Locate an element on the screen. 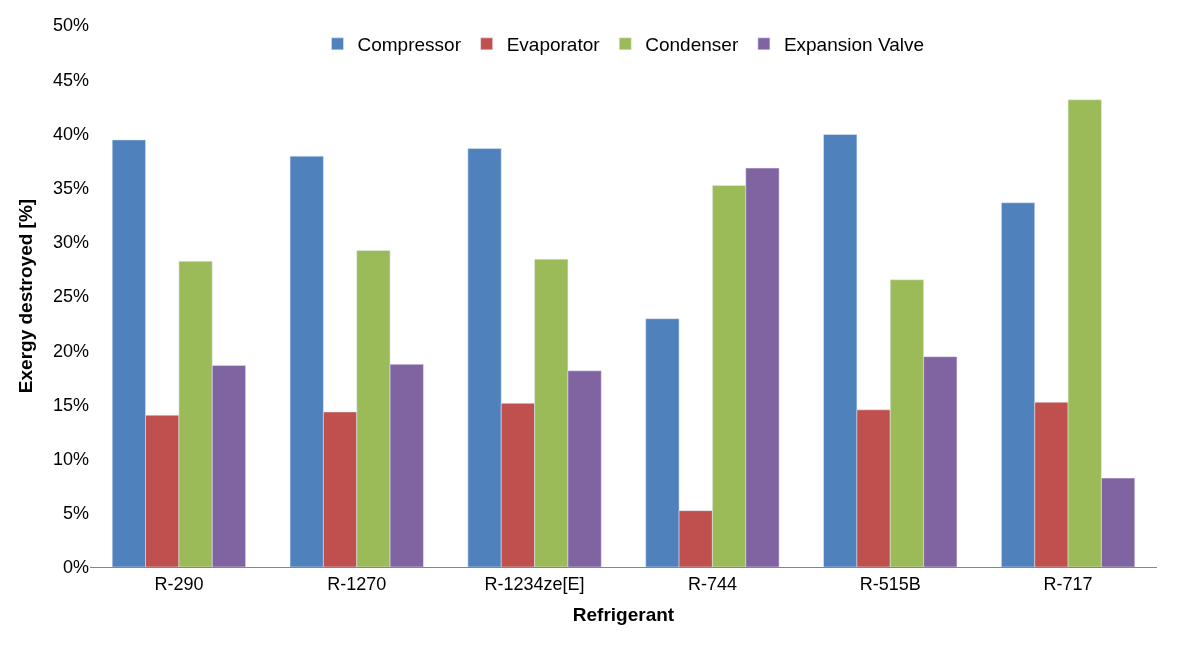 The height and width of the screenshot is (652, 1187). legend-label: Evaporator is located at coordinates (553, 45).